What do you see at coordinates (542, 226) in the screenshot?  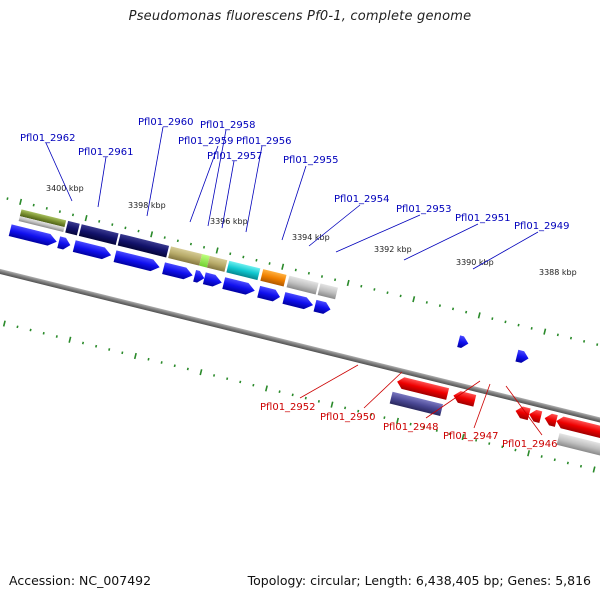 I see `gene-label-pfl01-2949: Pfl01_2949` at bounding box center [542, 226].